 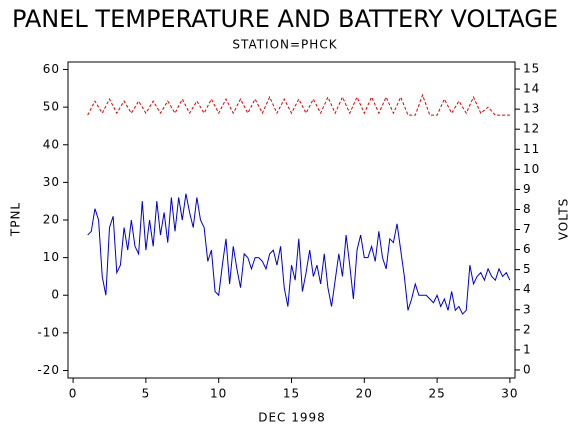 What do you see at coordinates (527, 209) in the screenshot?
I see `y2-tick-label: 8` at bounding box center [527, 209].